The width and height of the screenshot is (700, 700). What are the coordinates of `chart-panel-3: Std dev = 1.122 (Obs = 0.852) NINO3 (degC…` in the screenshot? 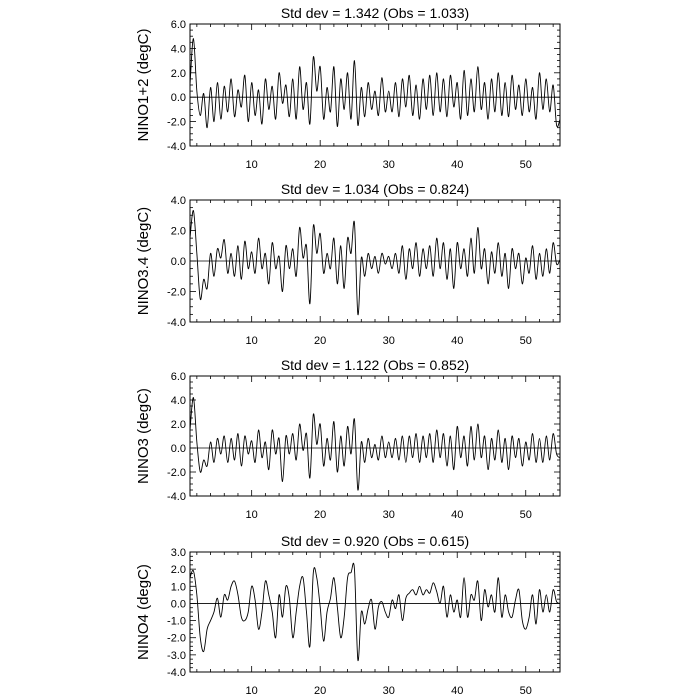 It's located at (348, 439).